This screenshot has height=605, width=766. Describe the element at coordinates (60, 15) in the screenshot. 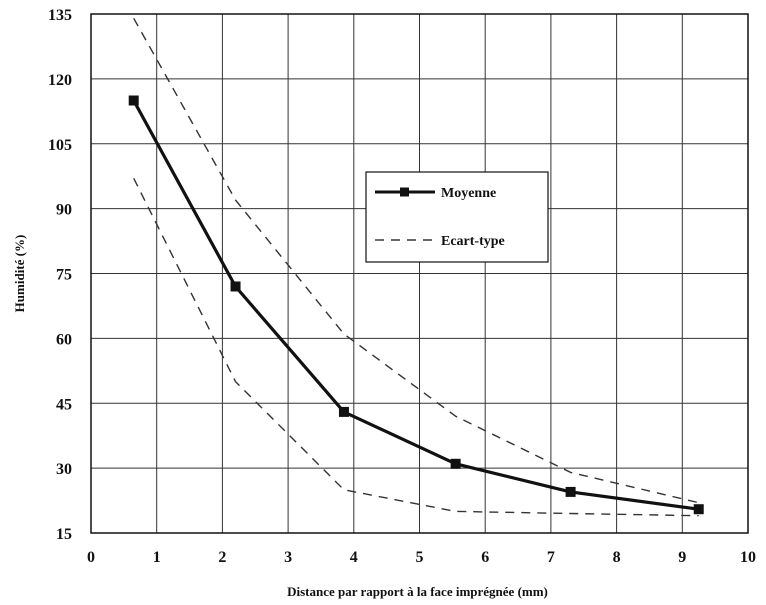

I see `y-tick-label: 135` at that location.